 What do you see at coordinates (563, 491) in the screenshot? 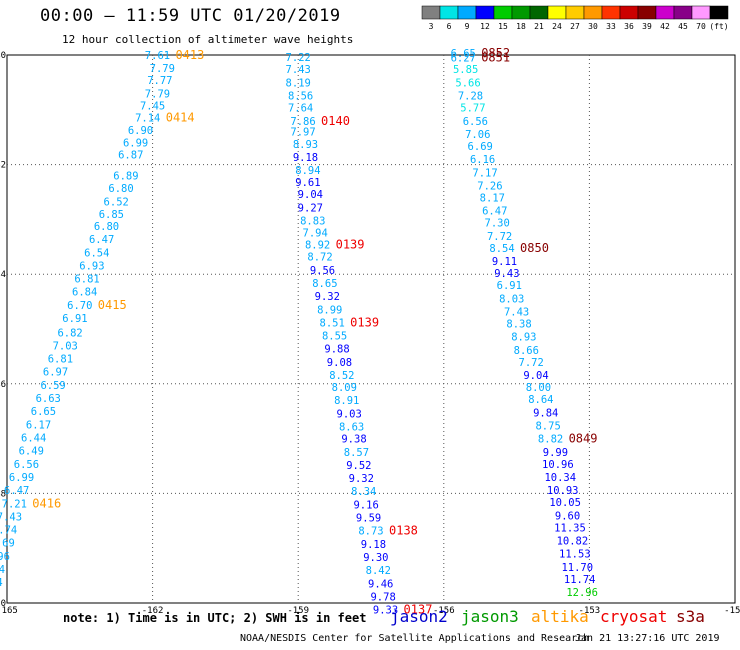
I see `swh-label: 10.93` at bounding box center [563, 491].